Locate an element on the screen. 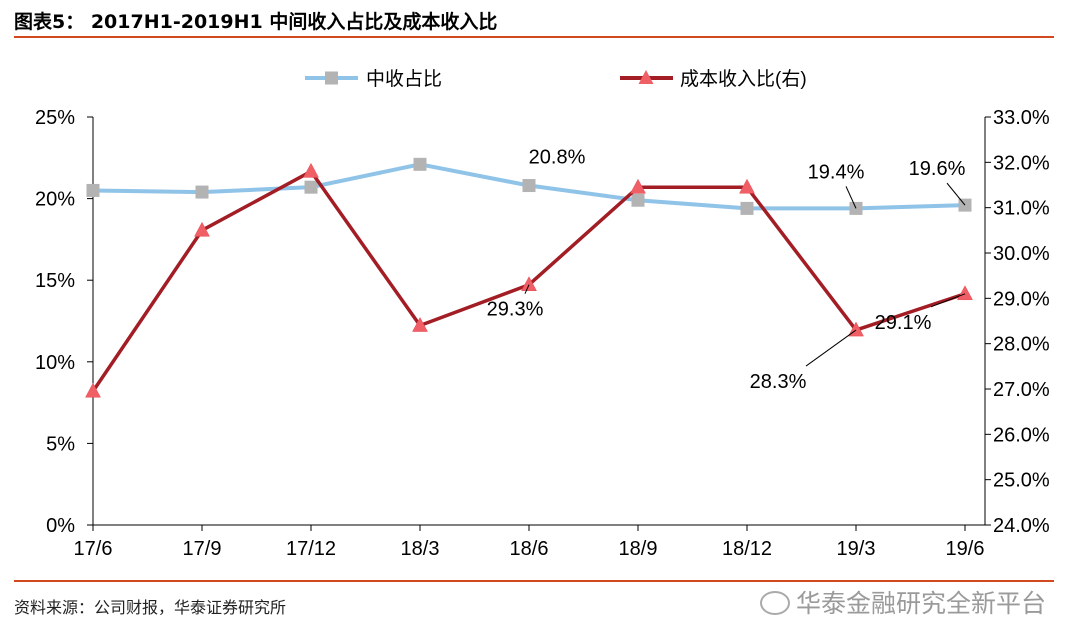  x-tick-label: 18/3 is located at coordinates (420, 549).